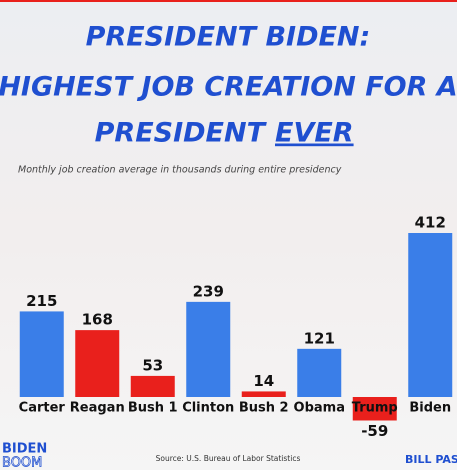 This screenshot has width=457, height=470. Describe the element at coordinates (430, 408) in the screenshot. I see `x-tick-label: Biden` at that location.